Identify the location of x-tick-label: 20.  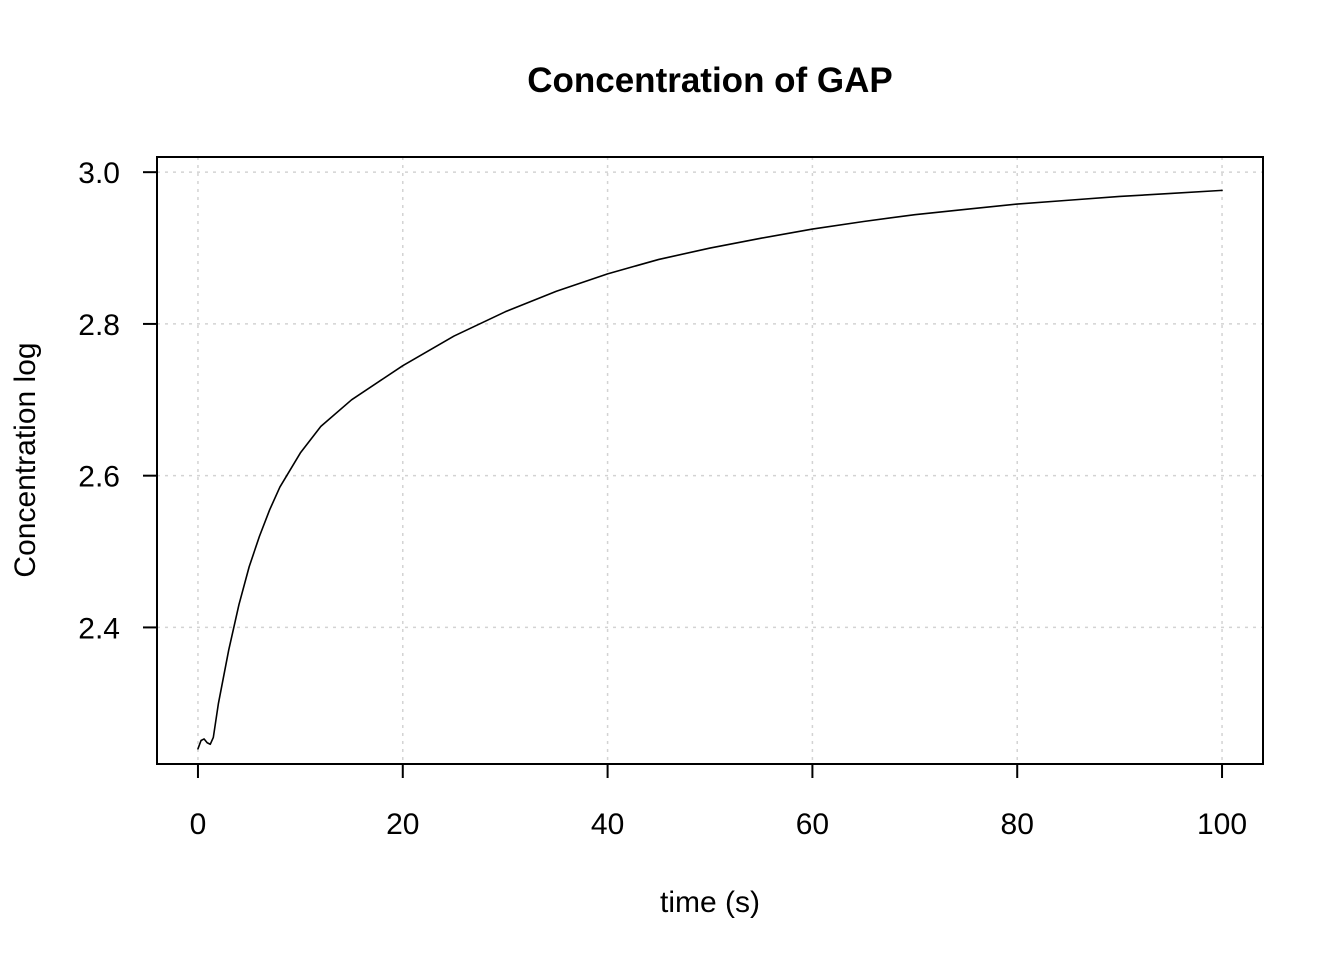
(402, 824).